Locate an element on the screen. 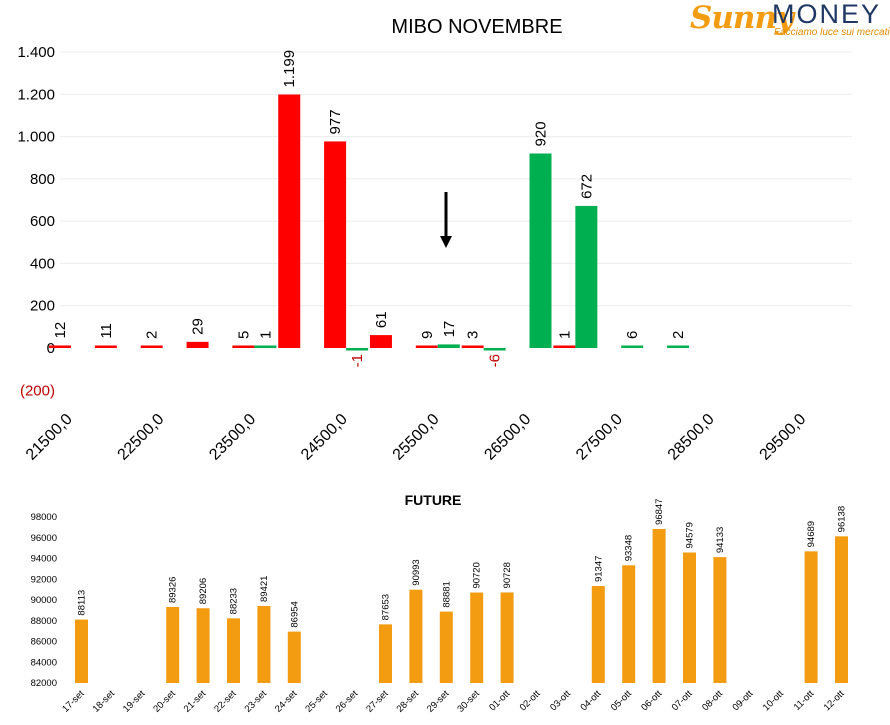 Image resolution: width=890 pixels, height=725 pixels. future-bar-27-set is located at coordinates (385, 653).